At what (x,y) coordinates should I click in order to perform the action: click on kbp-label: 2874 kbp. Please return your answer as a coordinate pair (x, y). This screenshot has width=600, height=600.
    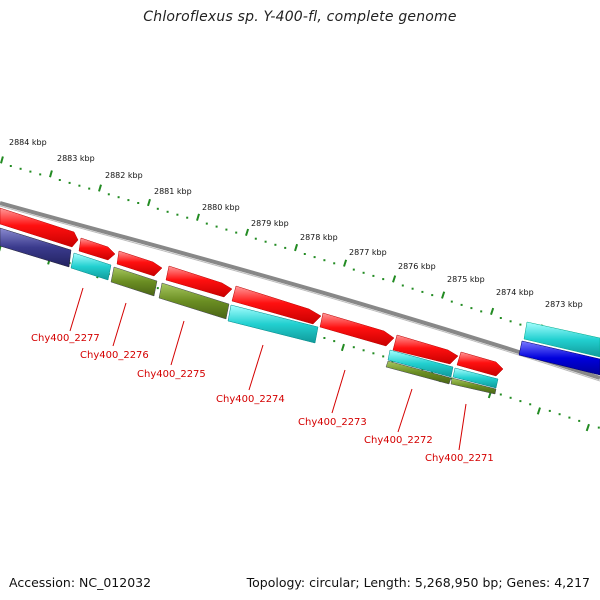
    Looking at the image, I should click on (515, 292).